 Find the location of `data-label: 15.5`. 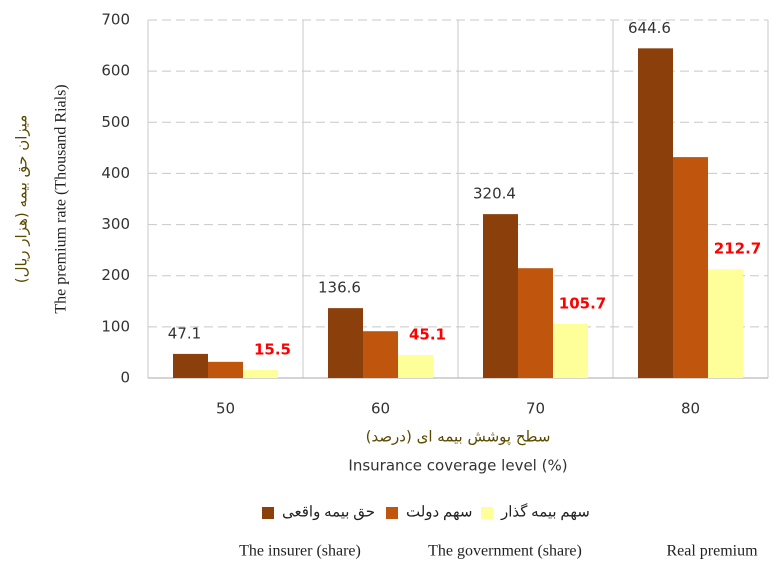

data-label: 15.5 is located at coordinates (272, 350).